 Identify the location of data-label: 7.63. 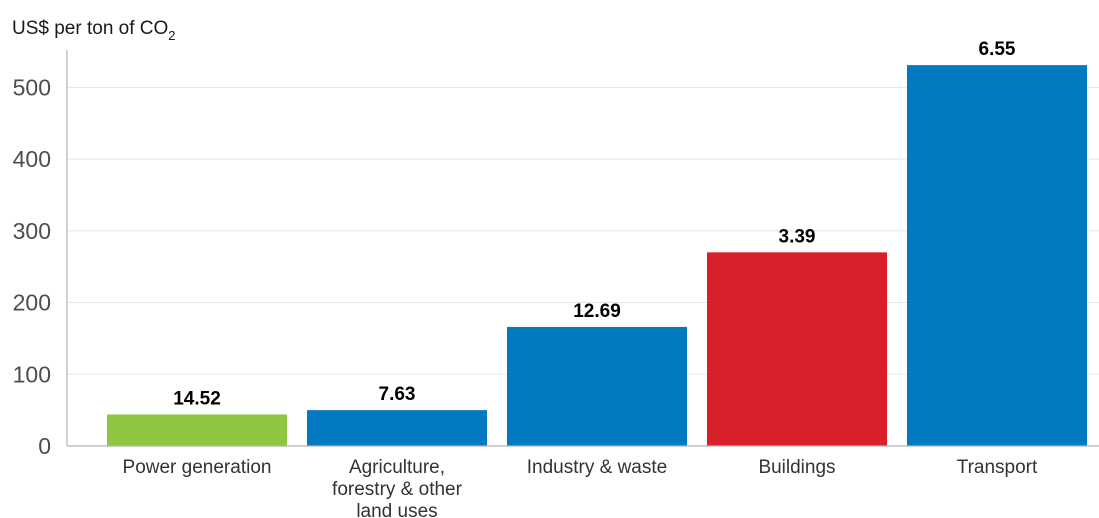
(397, 394).